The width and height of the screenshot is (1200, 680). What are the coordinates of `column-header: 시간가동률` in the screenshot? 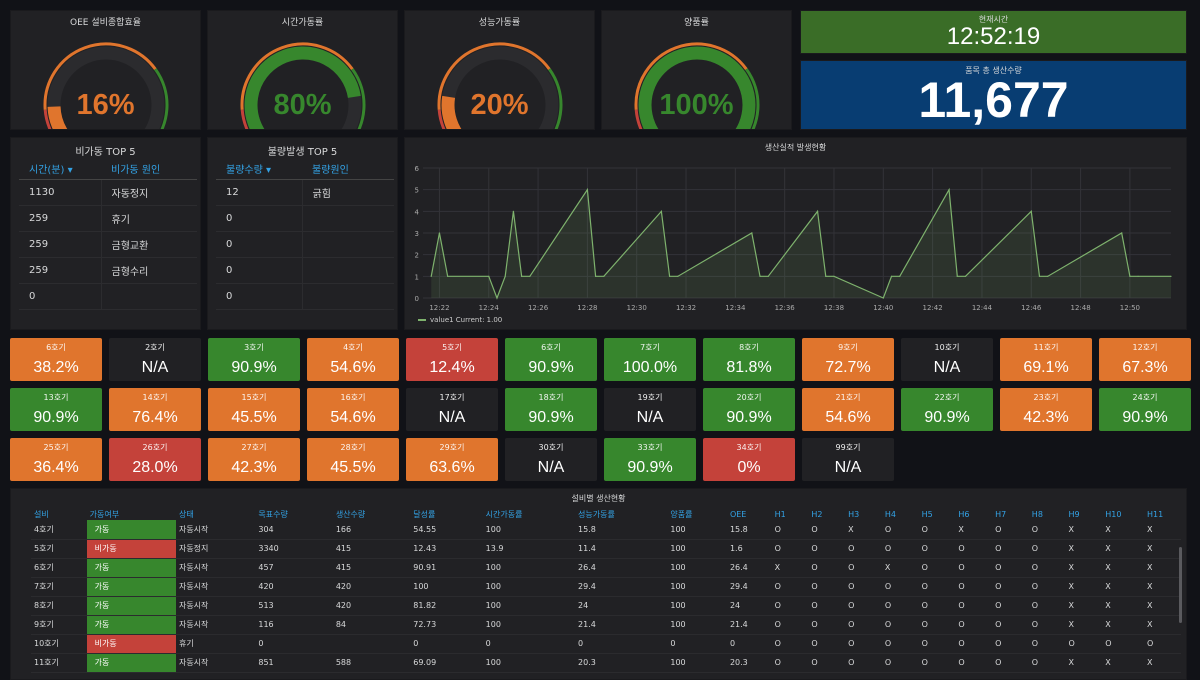 It's located at (504, 514).